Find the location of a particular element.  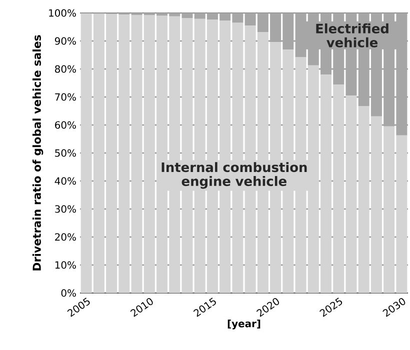

y-tick-label: 0% is located at coordinates (68, 293).